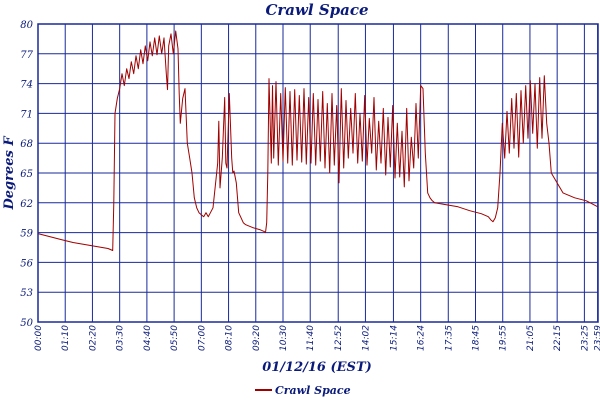 The image size is (600, 400). Describe the element at coordinates (26, 204) in the screenshot. I see `y-tick-label: 62` at that location.